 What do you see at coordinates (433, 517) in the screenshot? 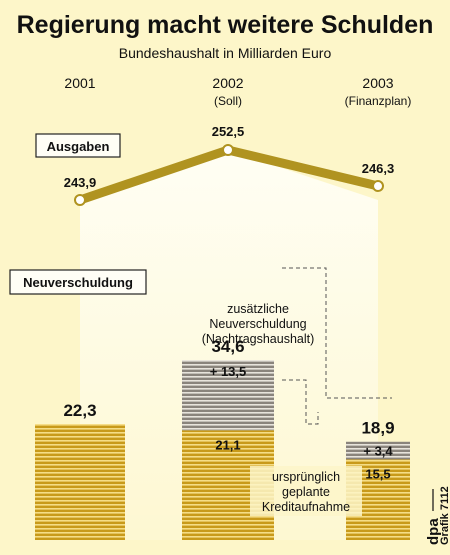
I see `dpa-credit: dpa` at bounding box center [433, 517].